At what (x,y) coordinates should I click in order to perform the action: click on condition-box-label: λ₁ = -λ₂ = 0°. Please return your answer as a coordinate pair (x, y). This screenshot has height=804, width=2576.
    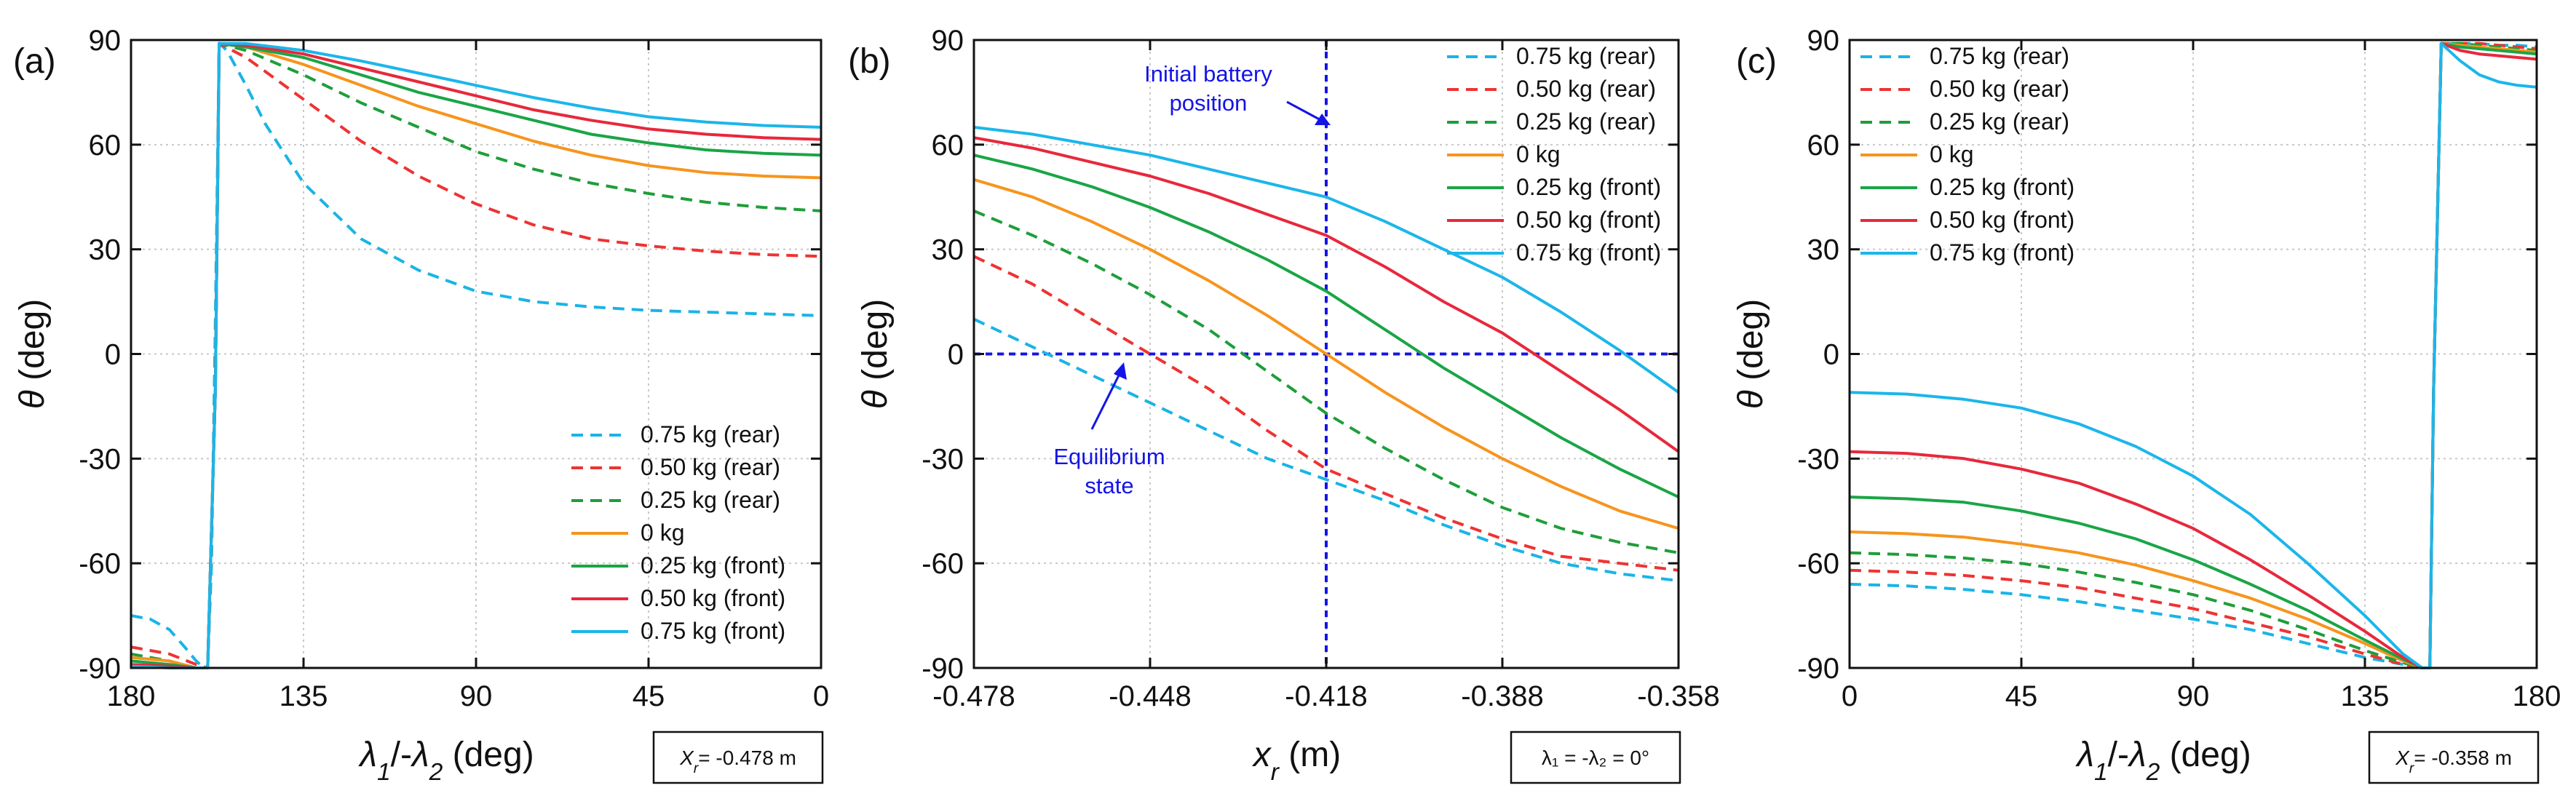
    Looking at the image, I should click on (1595, 758).